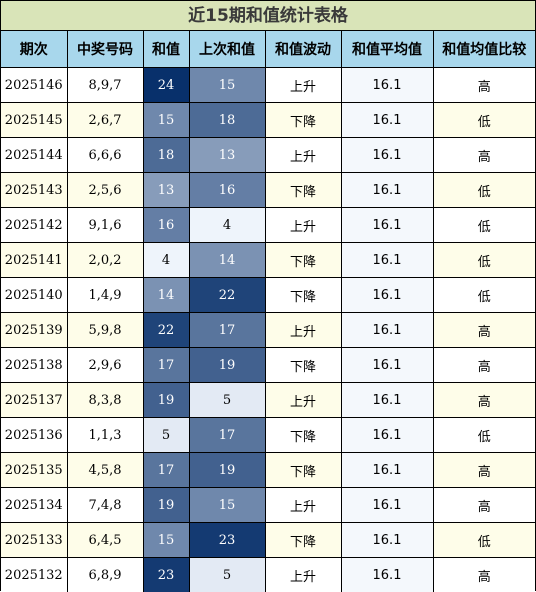 Image resolution: width=536 pixels, height=592 pixels. Describe the element at coordinates (166, 120) in the screenshot. I see `cell-sum: 15` at that location.